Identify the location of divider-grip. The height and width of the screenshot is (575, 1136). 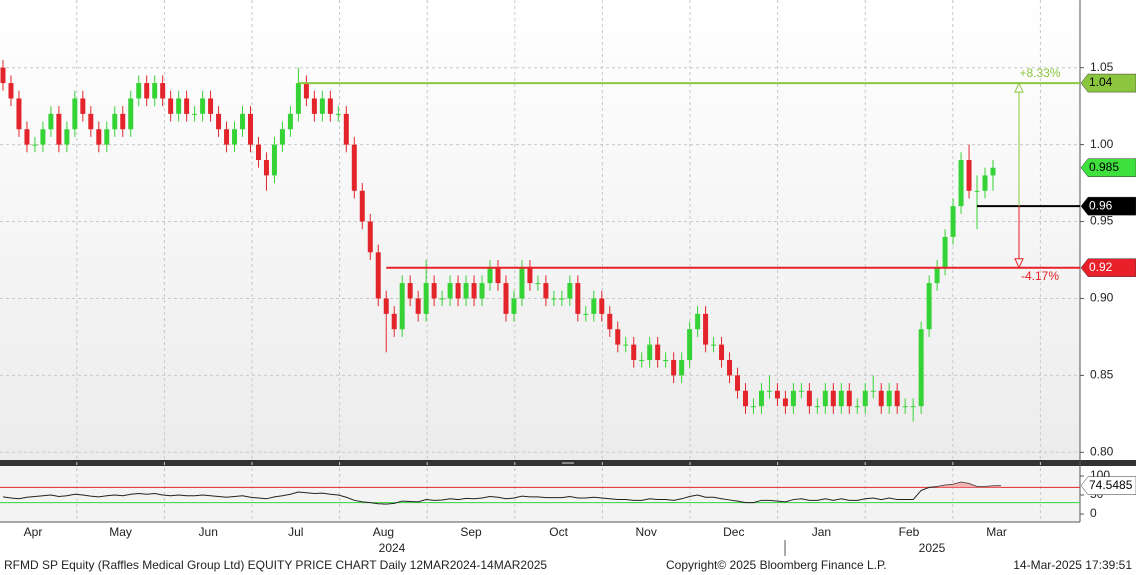
(568, 463).